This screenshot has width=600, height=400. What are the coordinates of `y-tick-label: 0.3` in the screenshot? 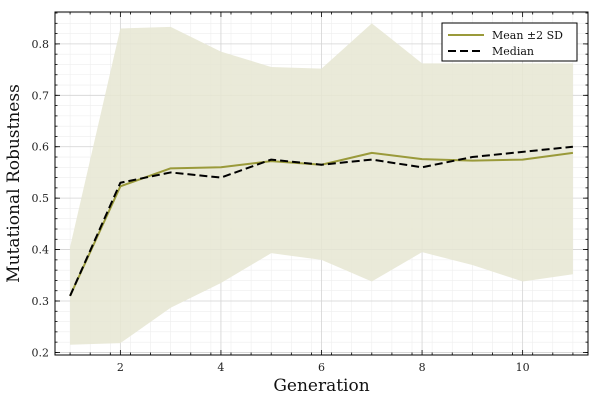 It's located at (41, 301).